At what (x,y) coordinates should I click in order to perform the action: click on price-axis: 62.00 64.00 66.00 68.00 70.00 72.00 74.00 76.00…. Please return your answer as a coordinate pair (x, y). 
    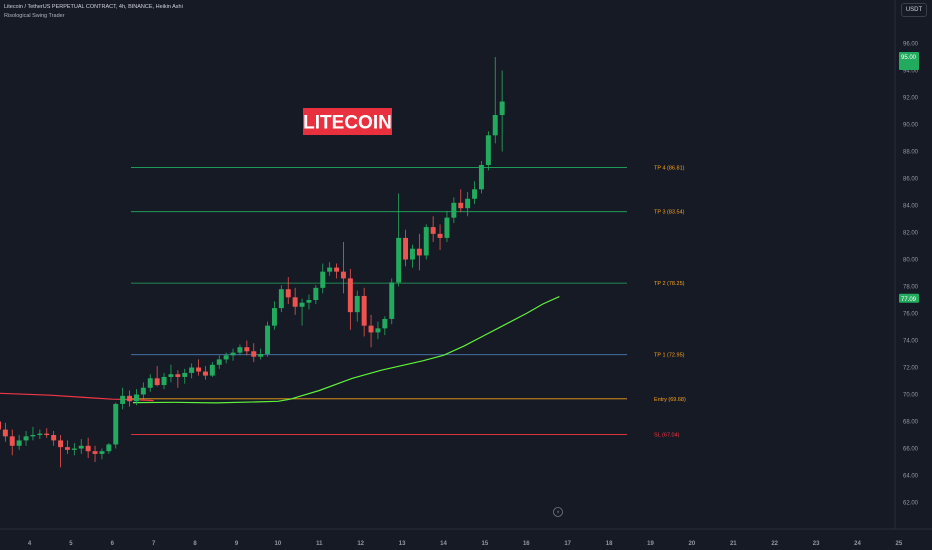
    Looking at the image, I should click on (911, 274).